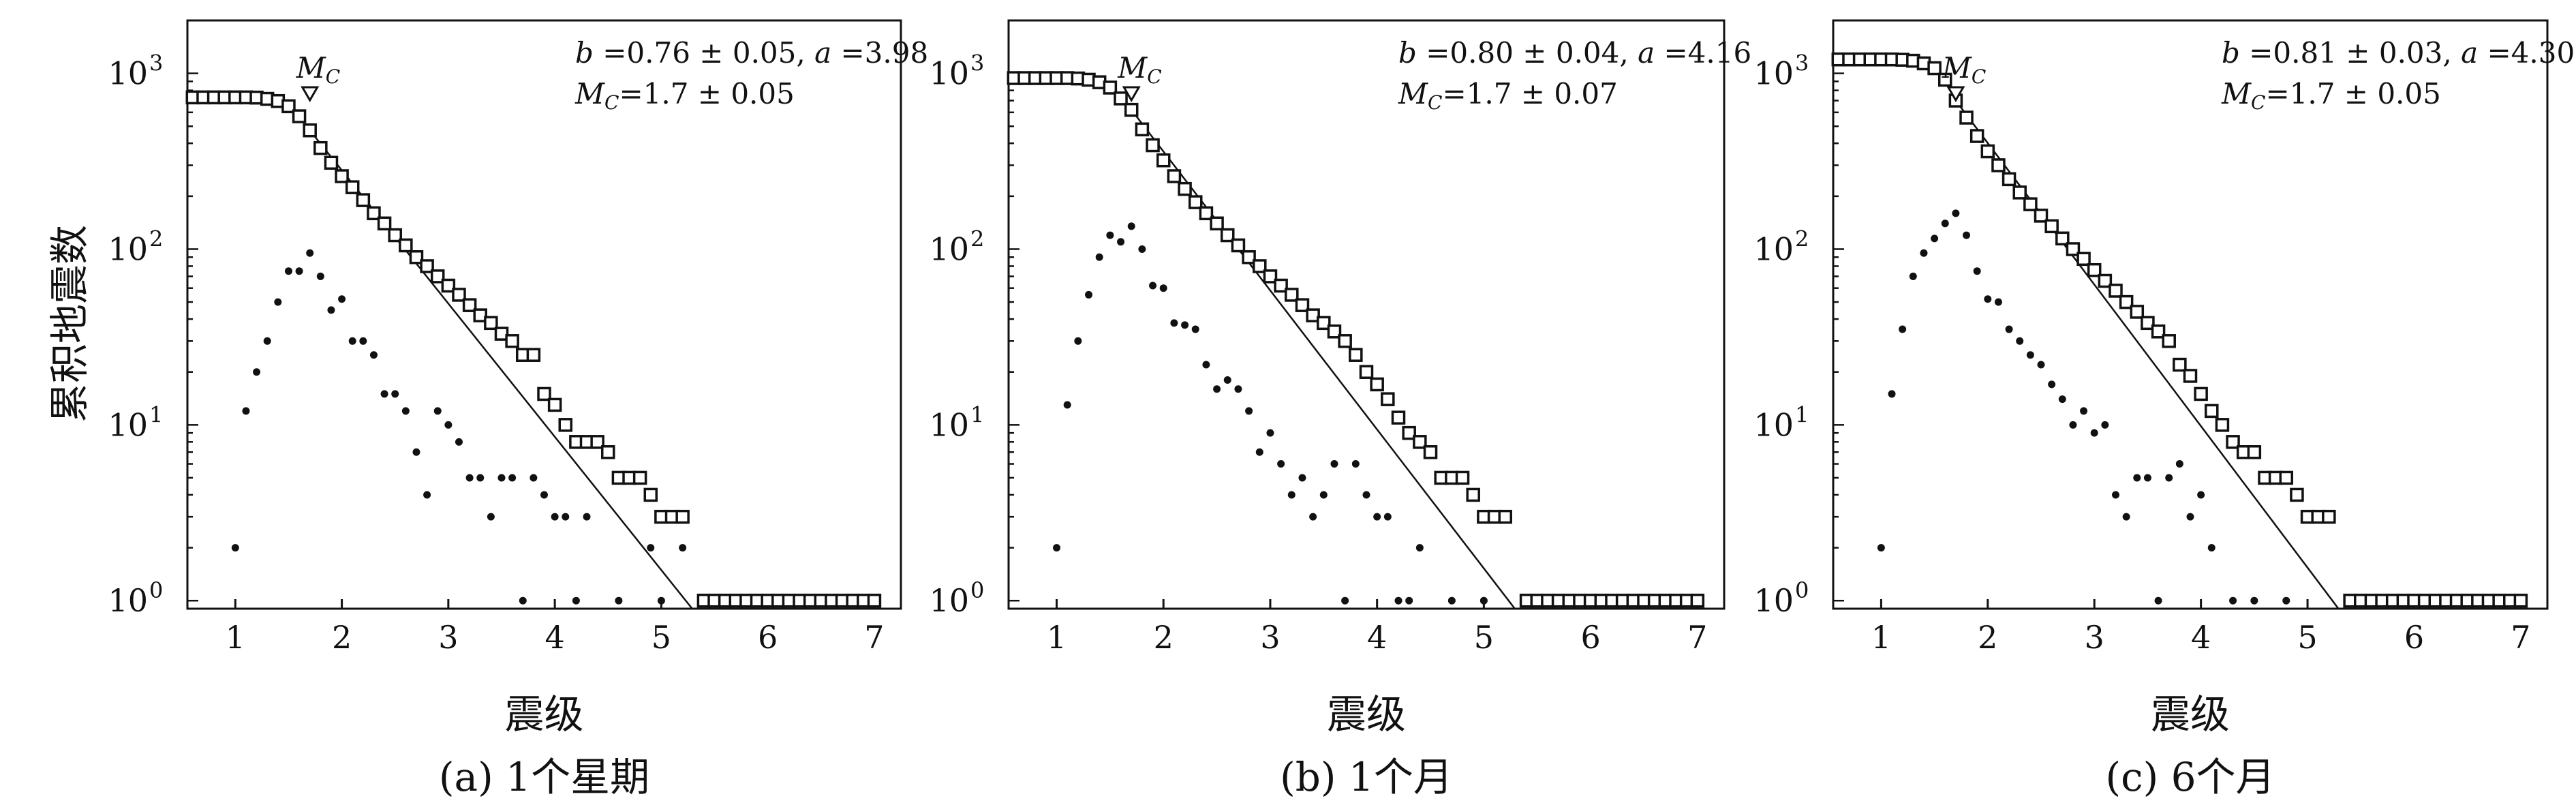  I want to click on mc-label-sub: C, so click(1979, 76).